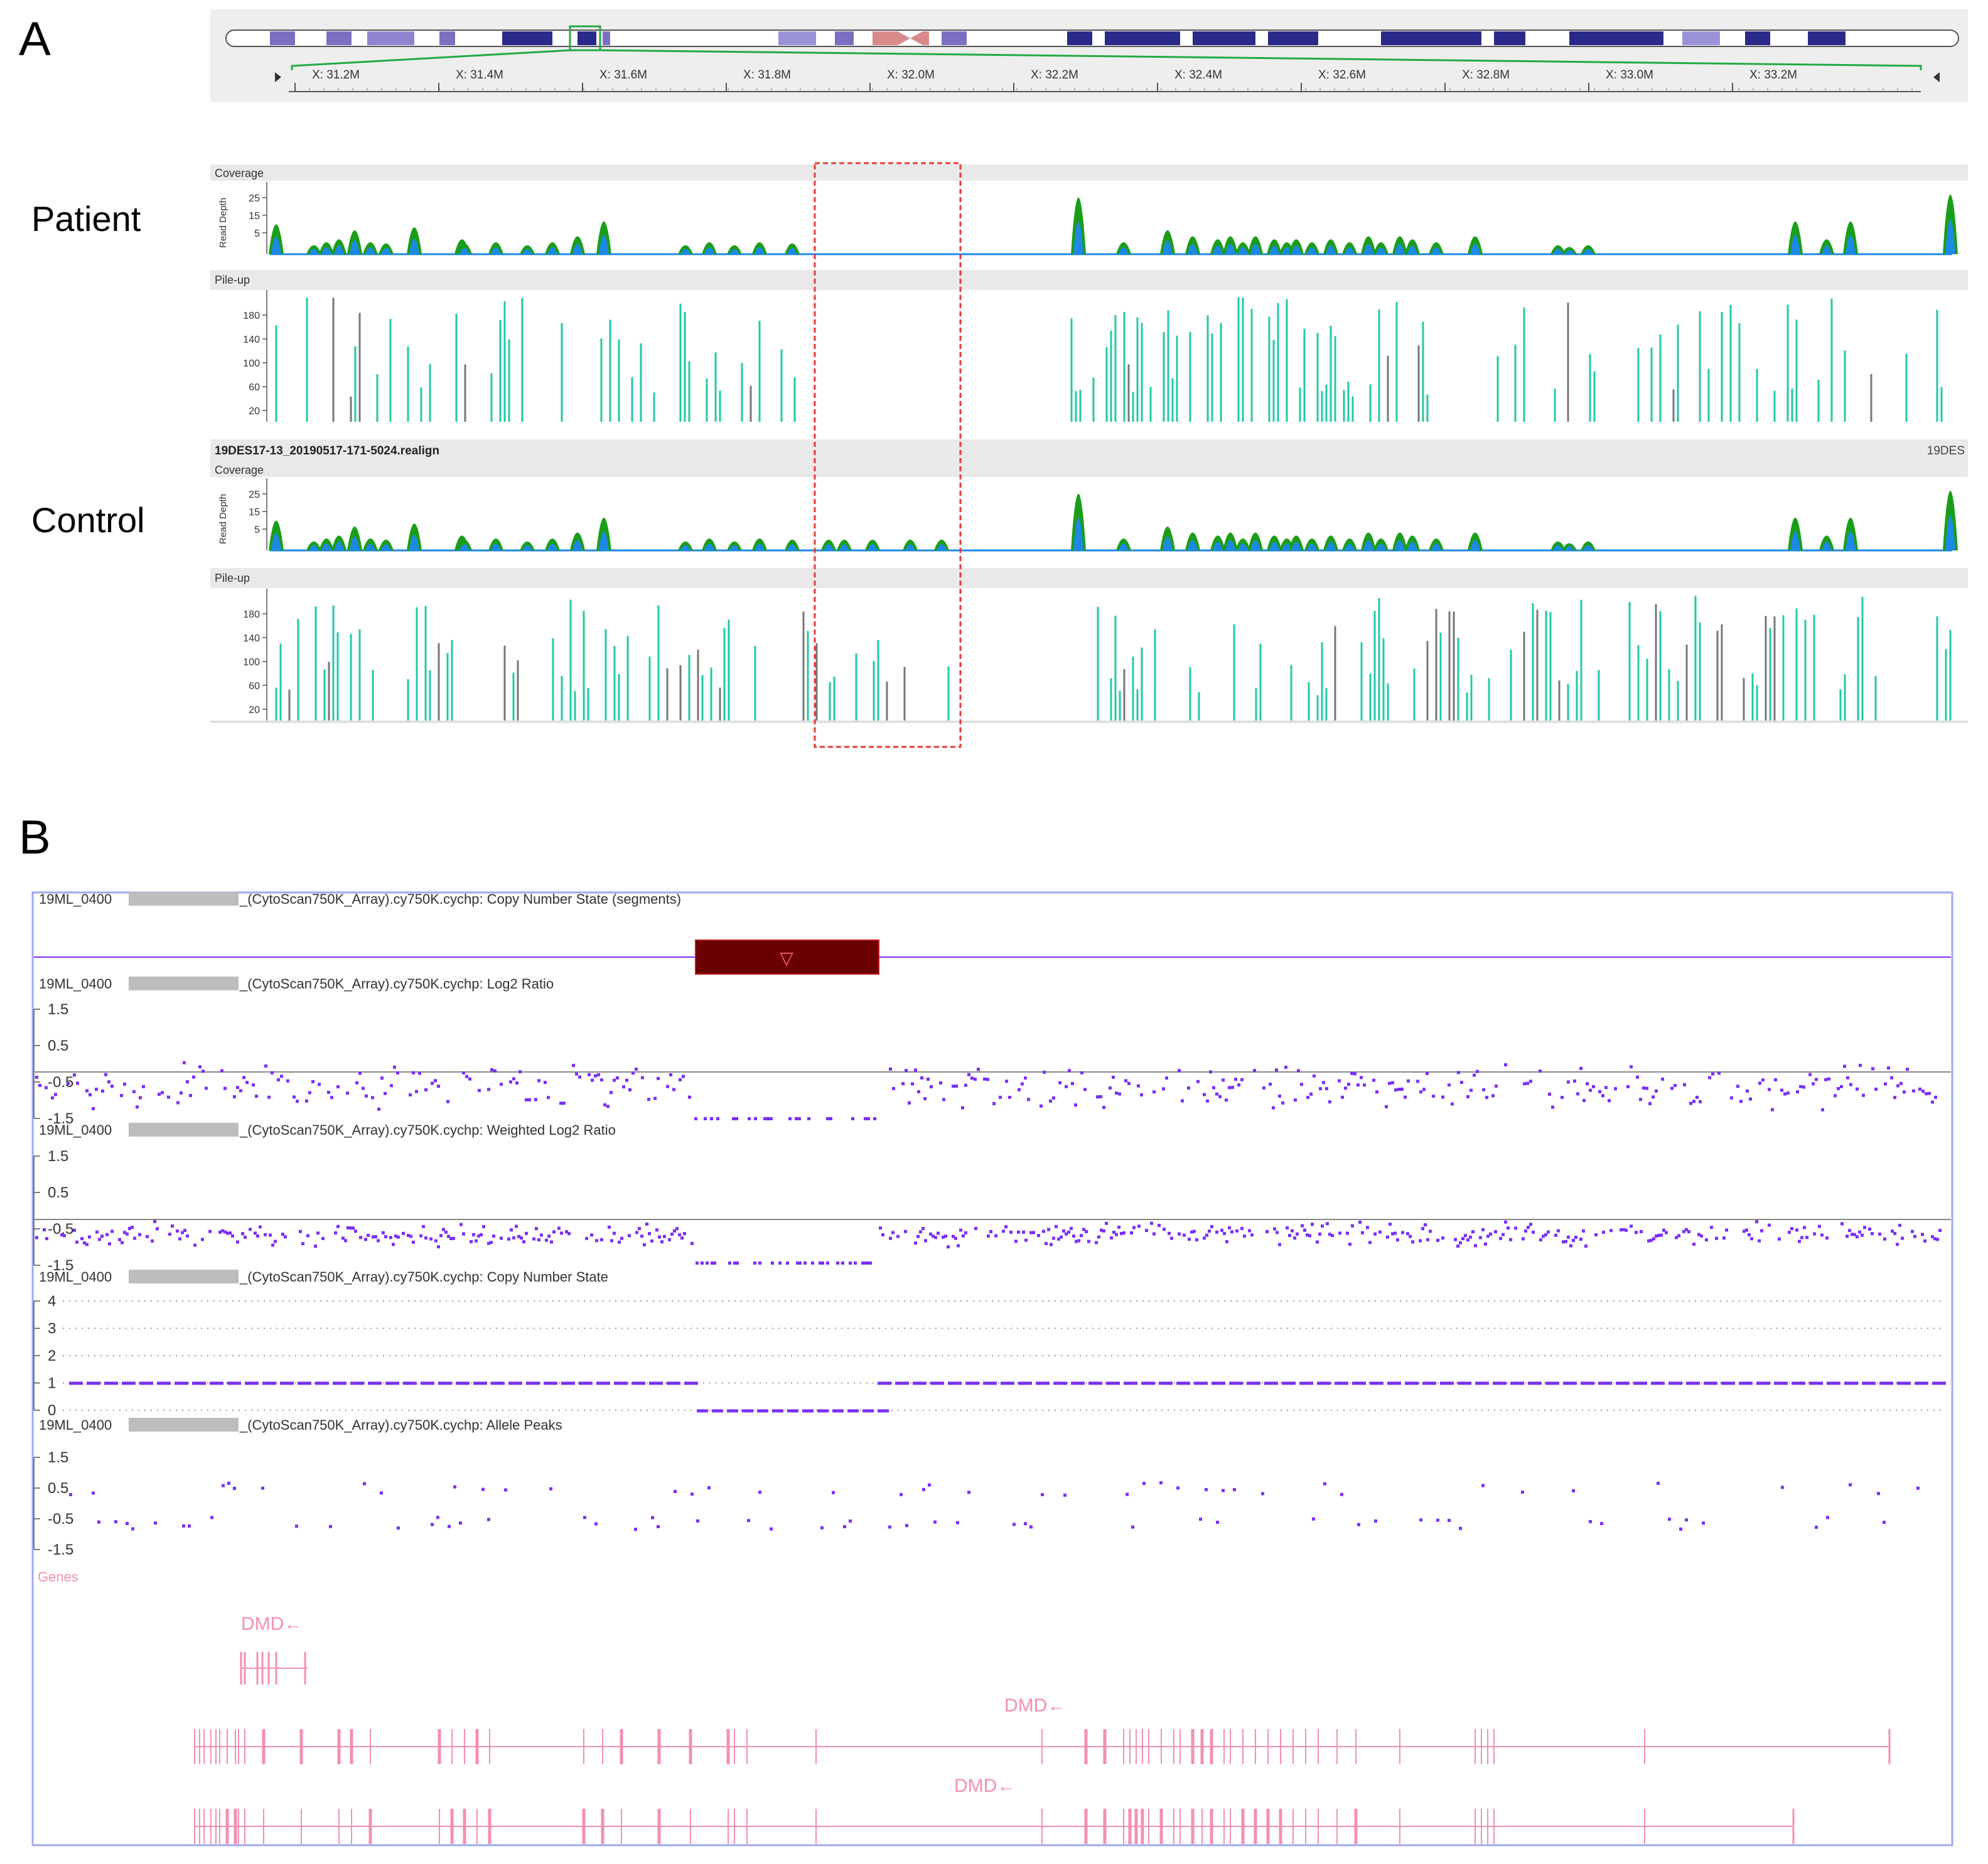 The height and width of the screenshot is (1864, 1988). Describe the element at coordinates (58, 1488) in the screenshot. I see `axis-label: 0.5` at that location.